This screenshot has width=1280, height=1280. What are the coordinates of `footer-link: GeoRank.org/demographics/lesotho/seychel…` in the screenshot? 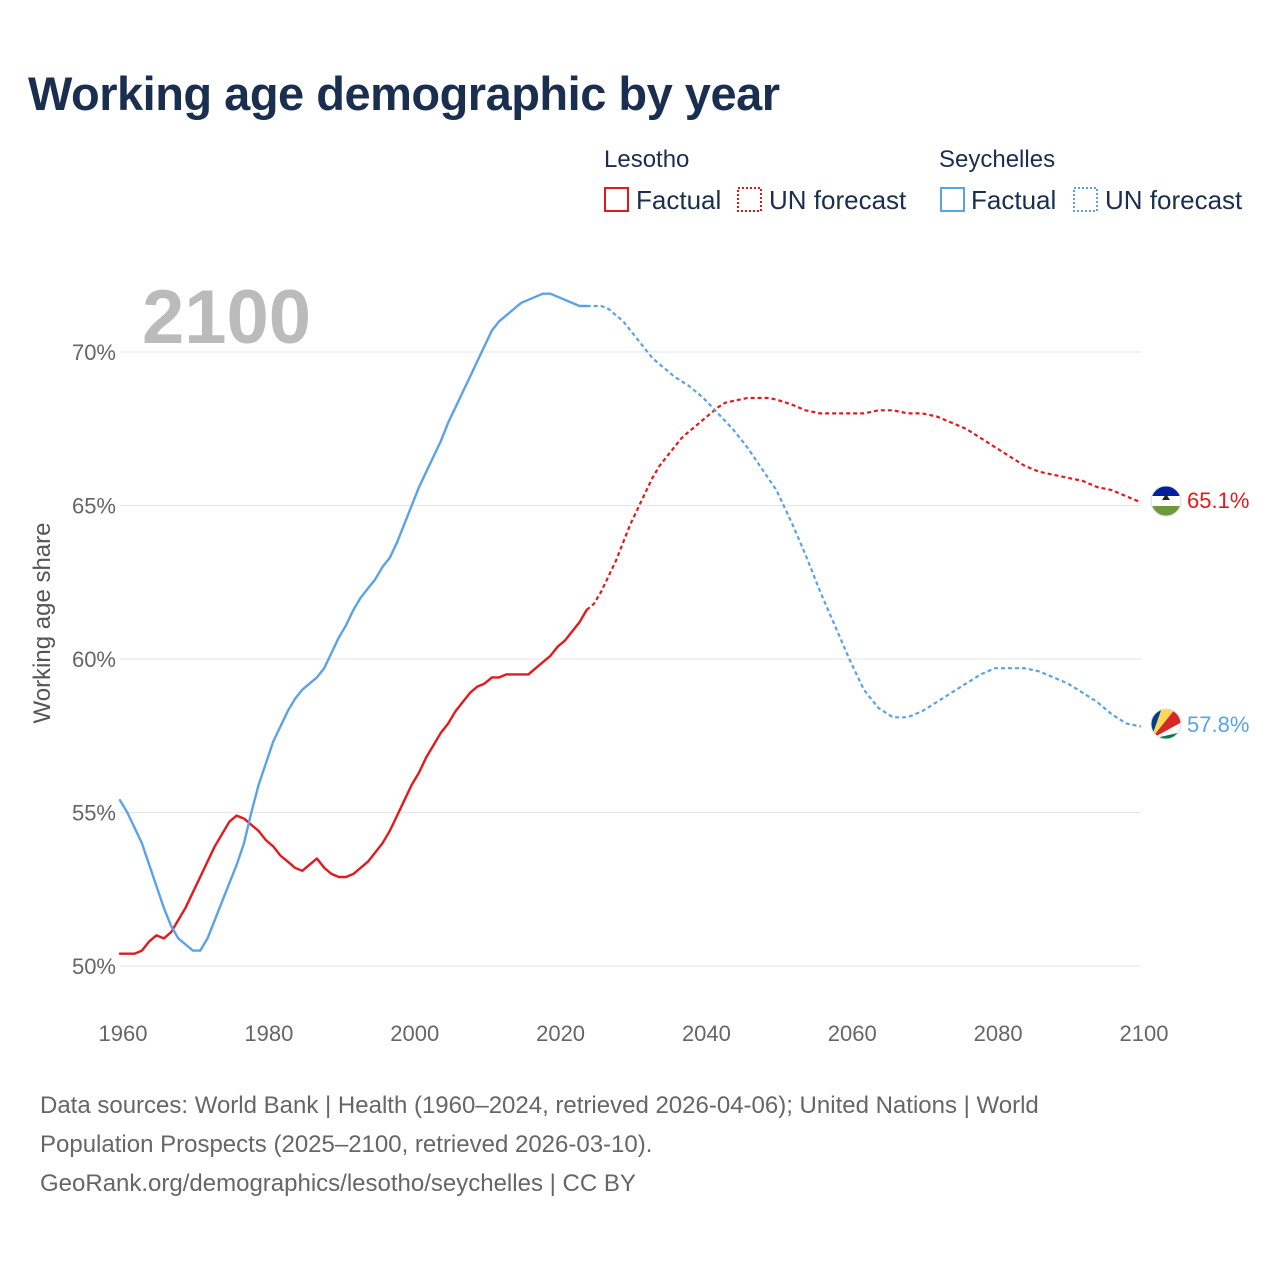 It's located at (338, 1183).